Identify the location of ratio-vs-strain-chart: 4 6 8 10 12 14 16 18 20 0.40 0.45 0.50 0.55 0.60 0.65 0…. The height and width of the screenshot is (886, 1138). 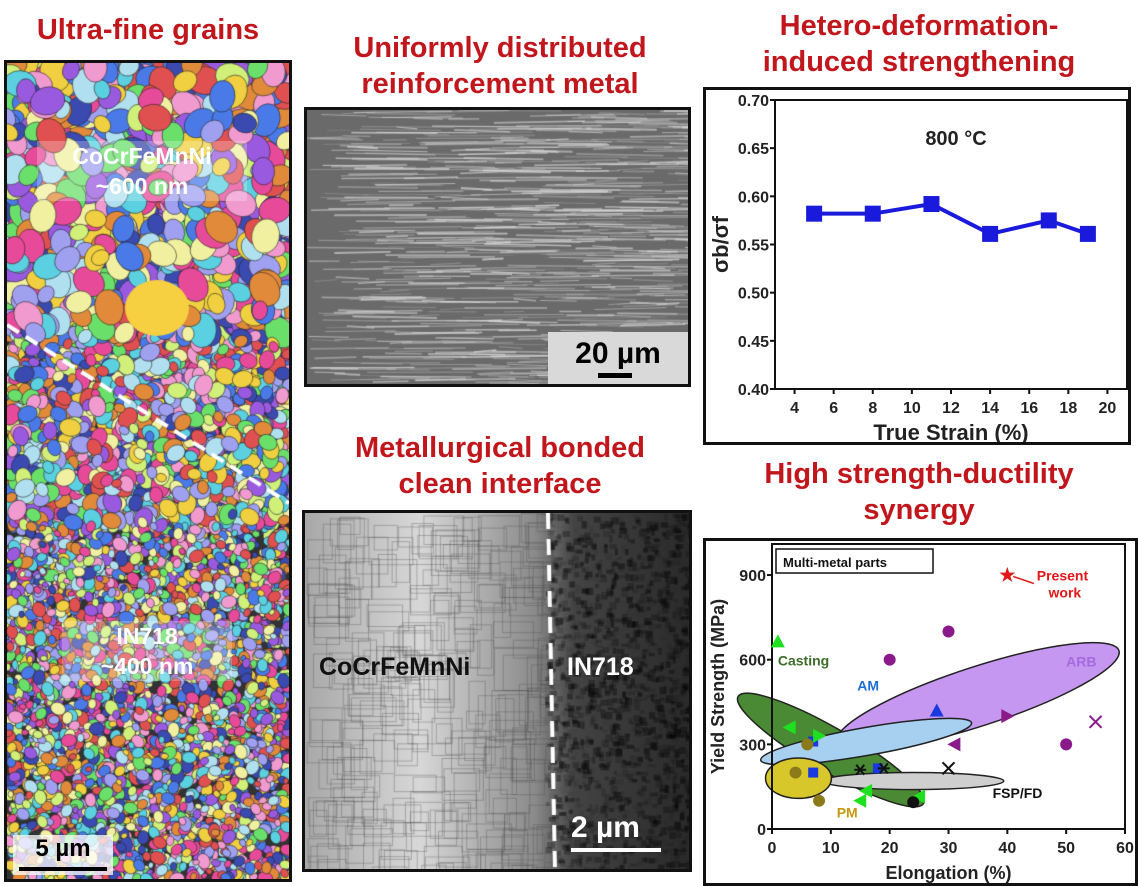
(918, 267).